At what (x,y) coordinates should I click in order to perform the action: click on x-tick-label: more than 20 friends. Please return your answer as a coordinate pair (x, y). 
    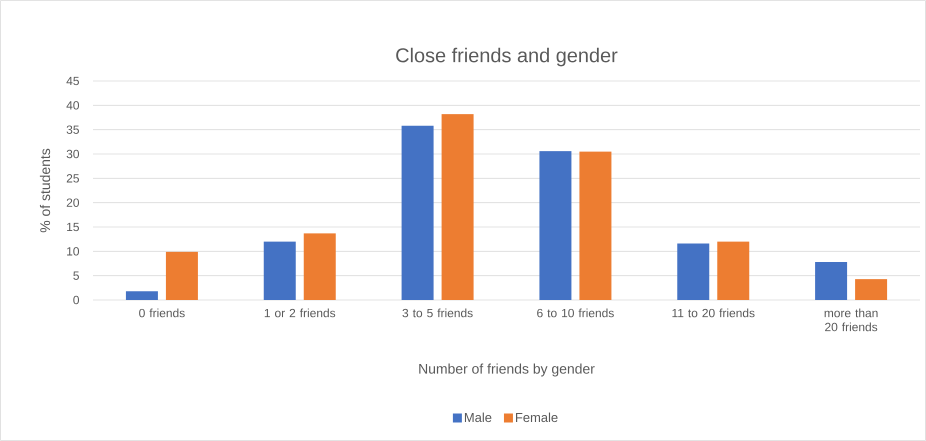
    Looking at the image, I should click on (851, 320).